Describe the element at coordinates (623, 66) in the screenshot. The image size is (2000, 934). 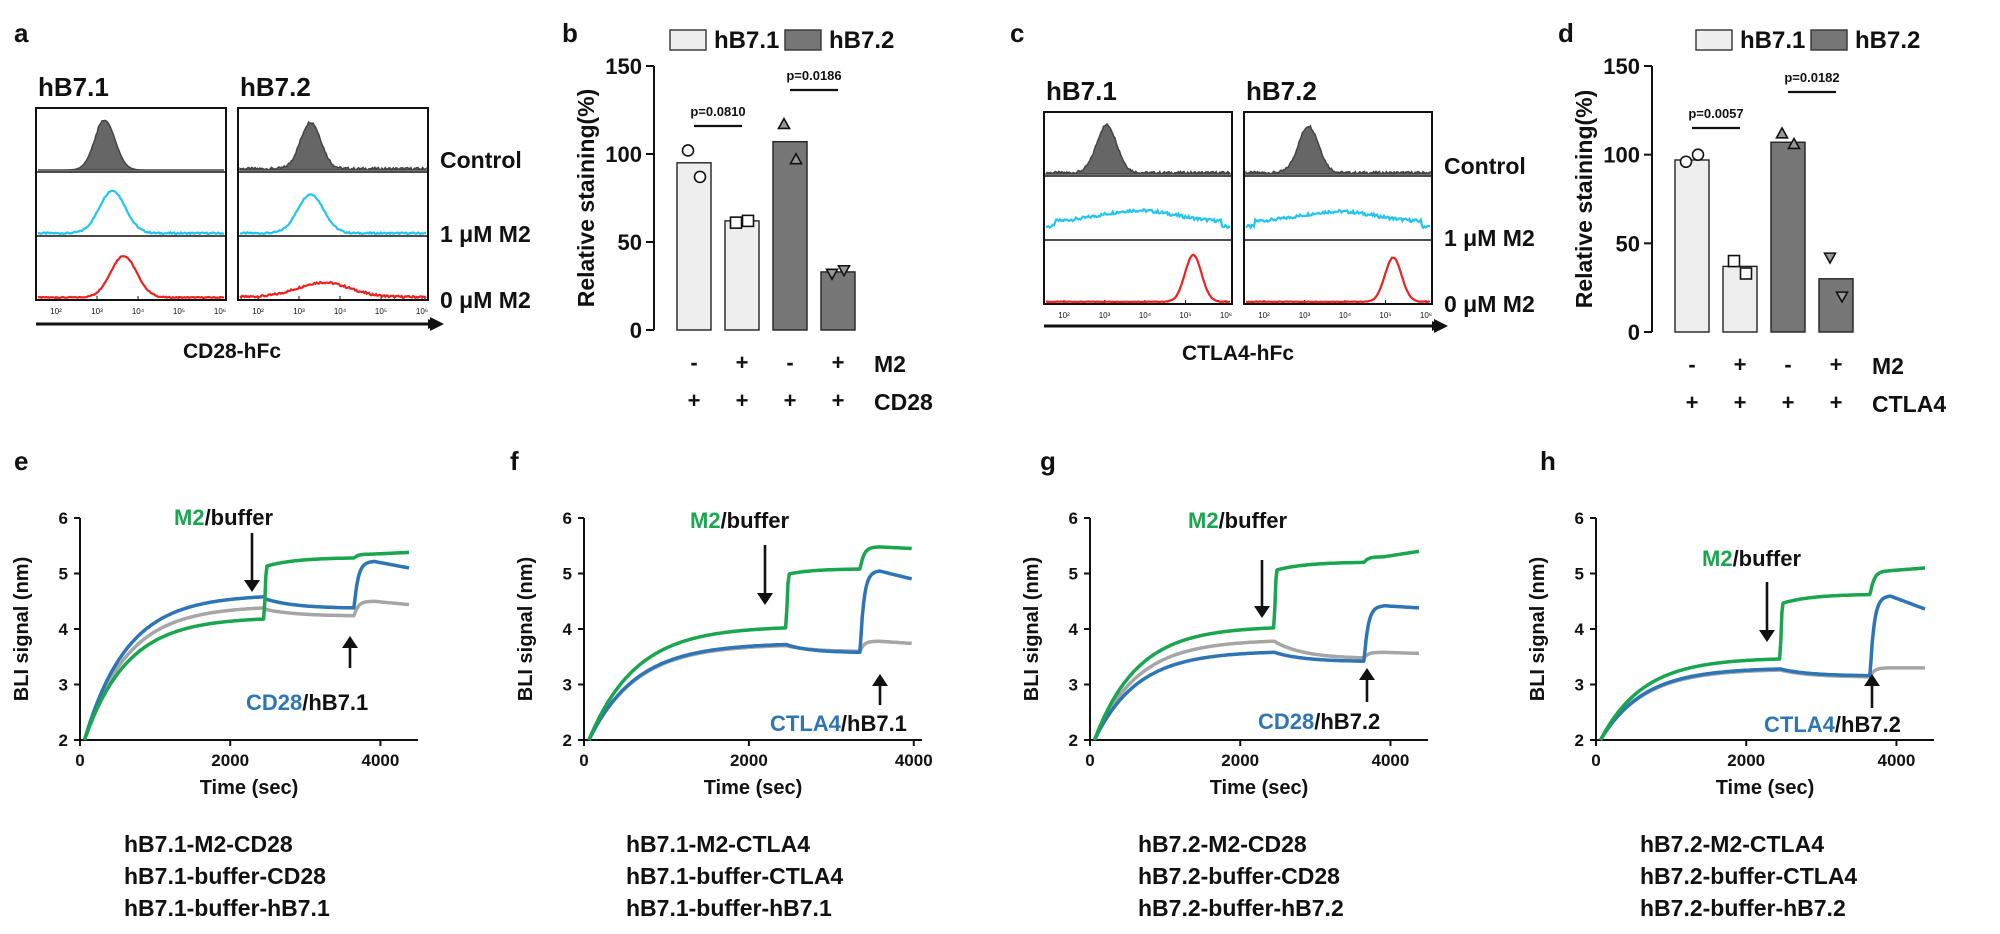
I see `y-tick-label: 150` at that location.